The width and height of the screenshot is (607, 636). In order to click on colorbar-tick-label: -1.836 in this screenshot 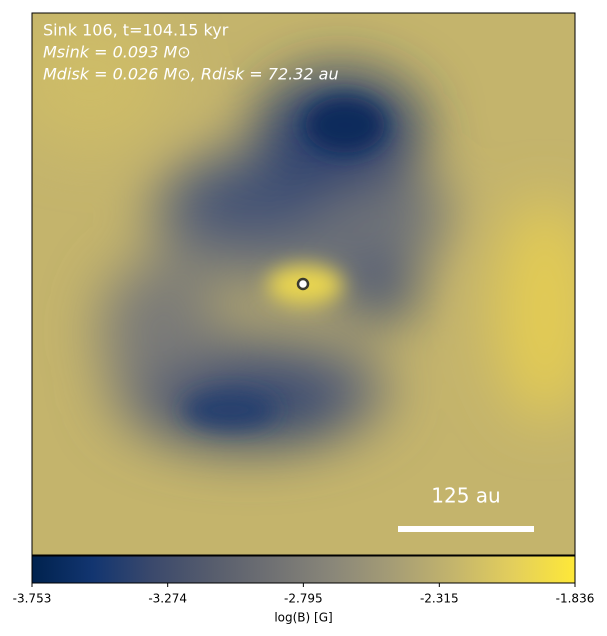, I will do `click(575, 599)`.